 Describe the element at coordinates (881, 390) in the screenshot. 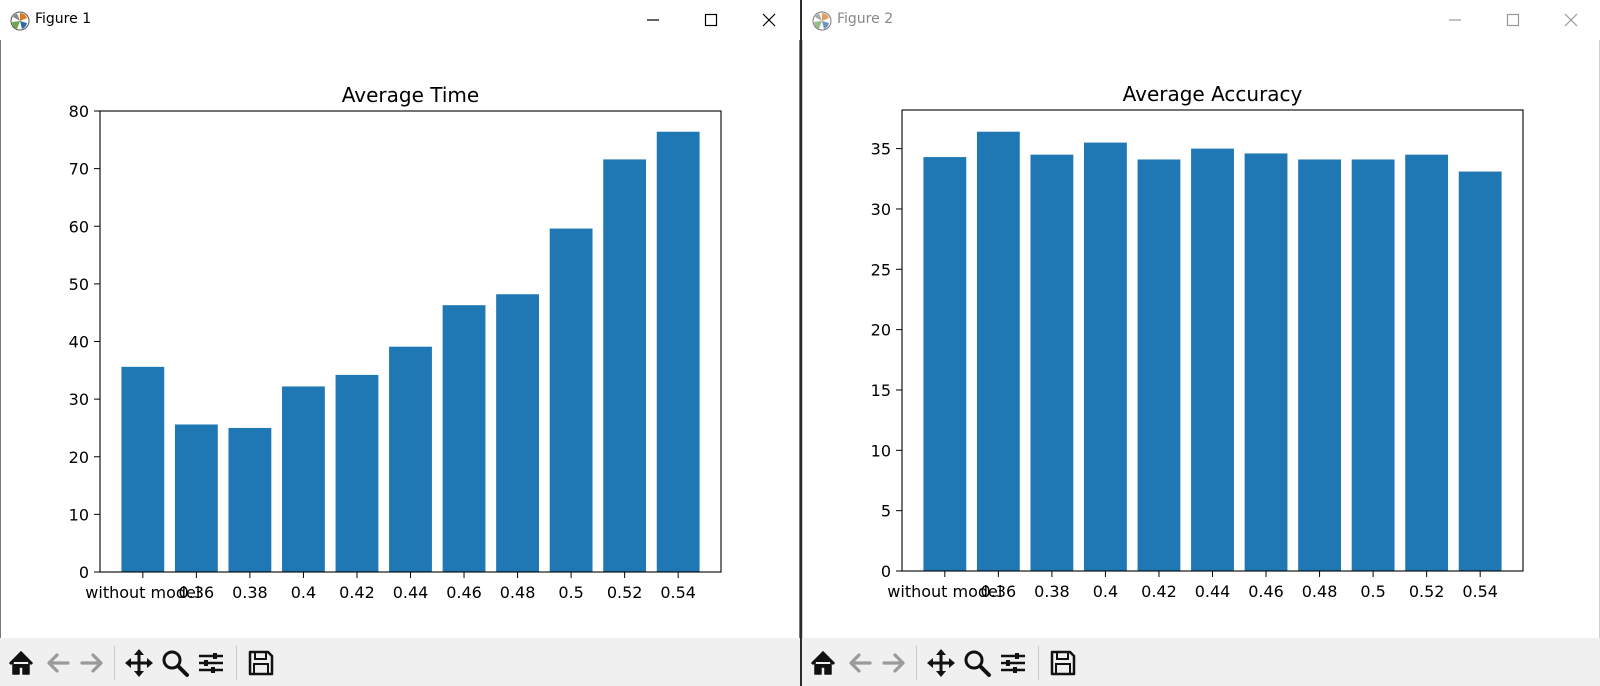

I see `y-tick-label: 15` at that location.